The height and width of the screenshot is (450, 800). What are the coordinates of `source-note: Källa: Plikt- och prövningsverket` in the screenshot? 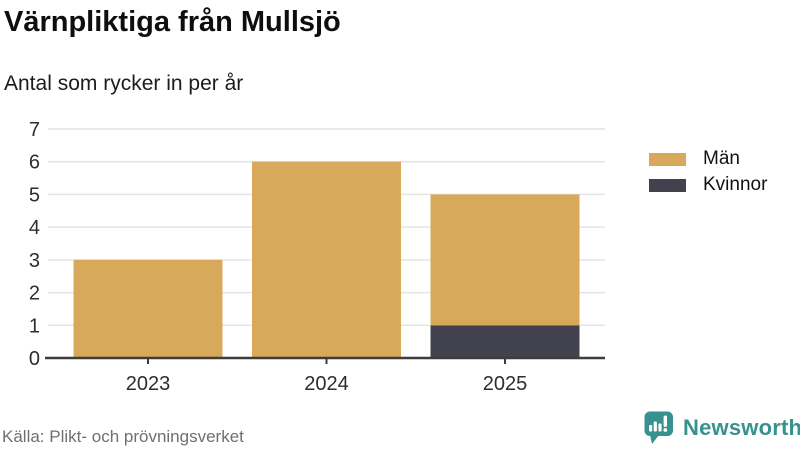 It's located at (123, 436).